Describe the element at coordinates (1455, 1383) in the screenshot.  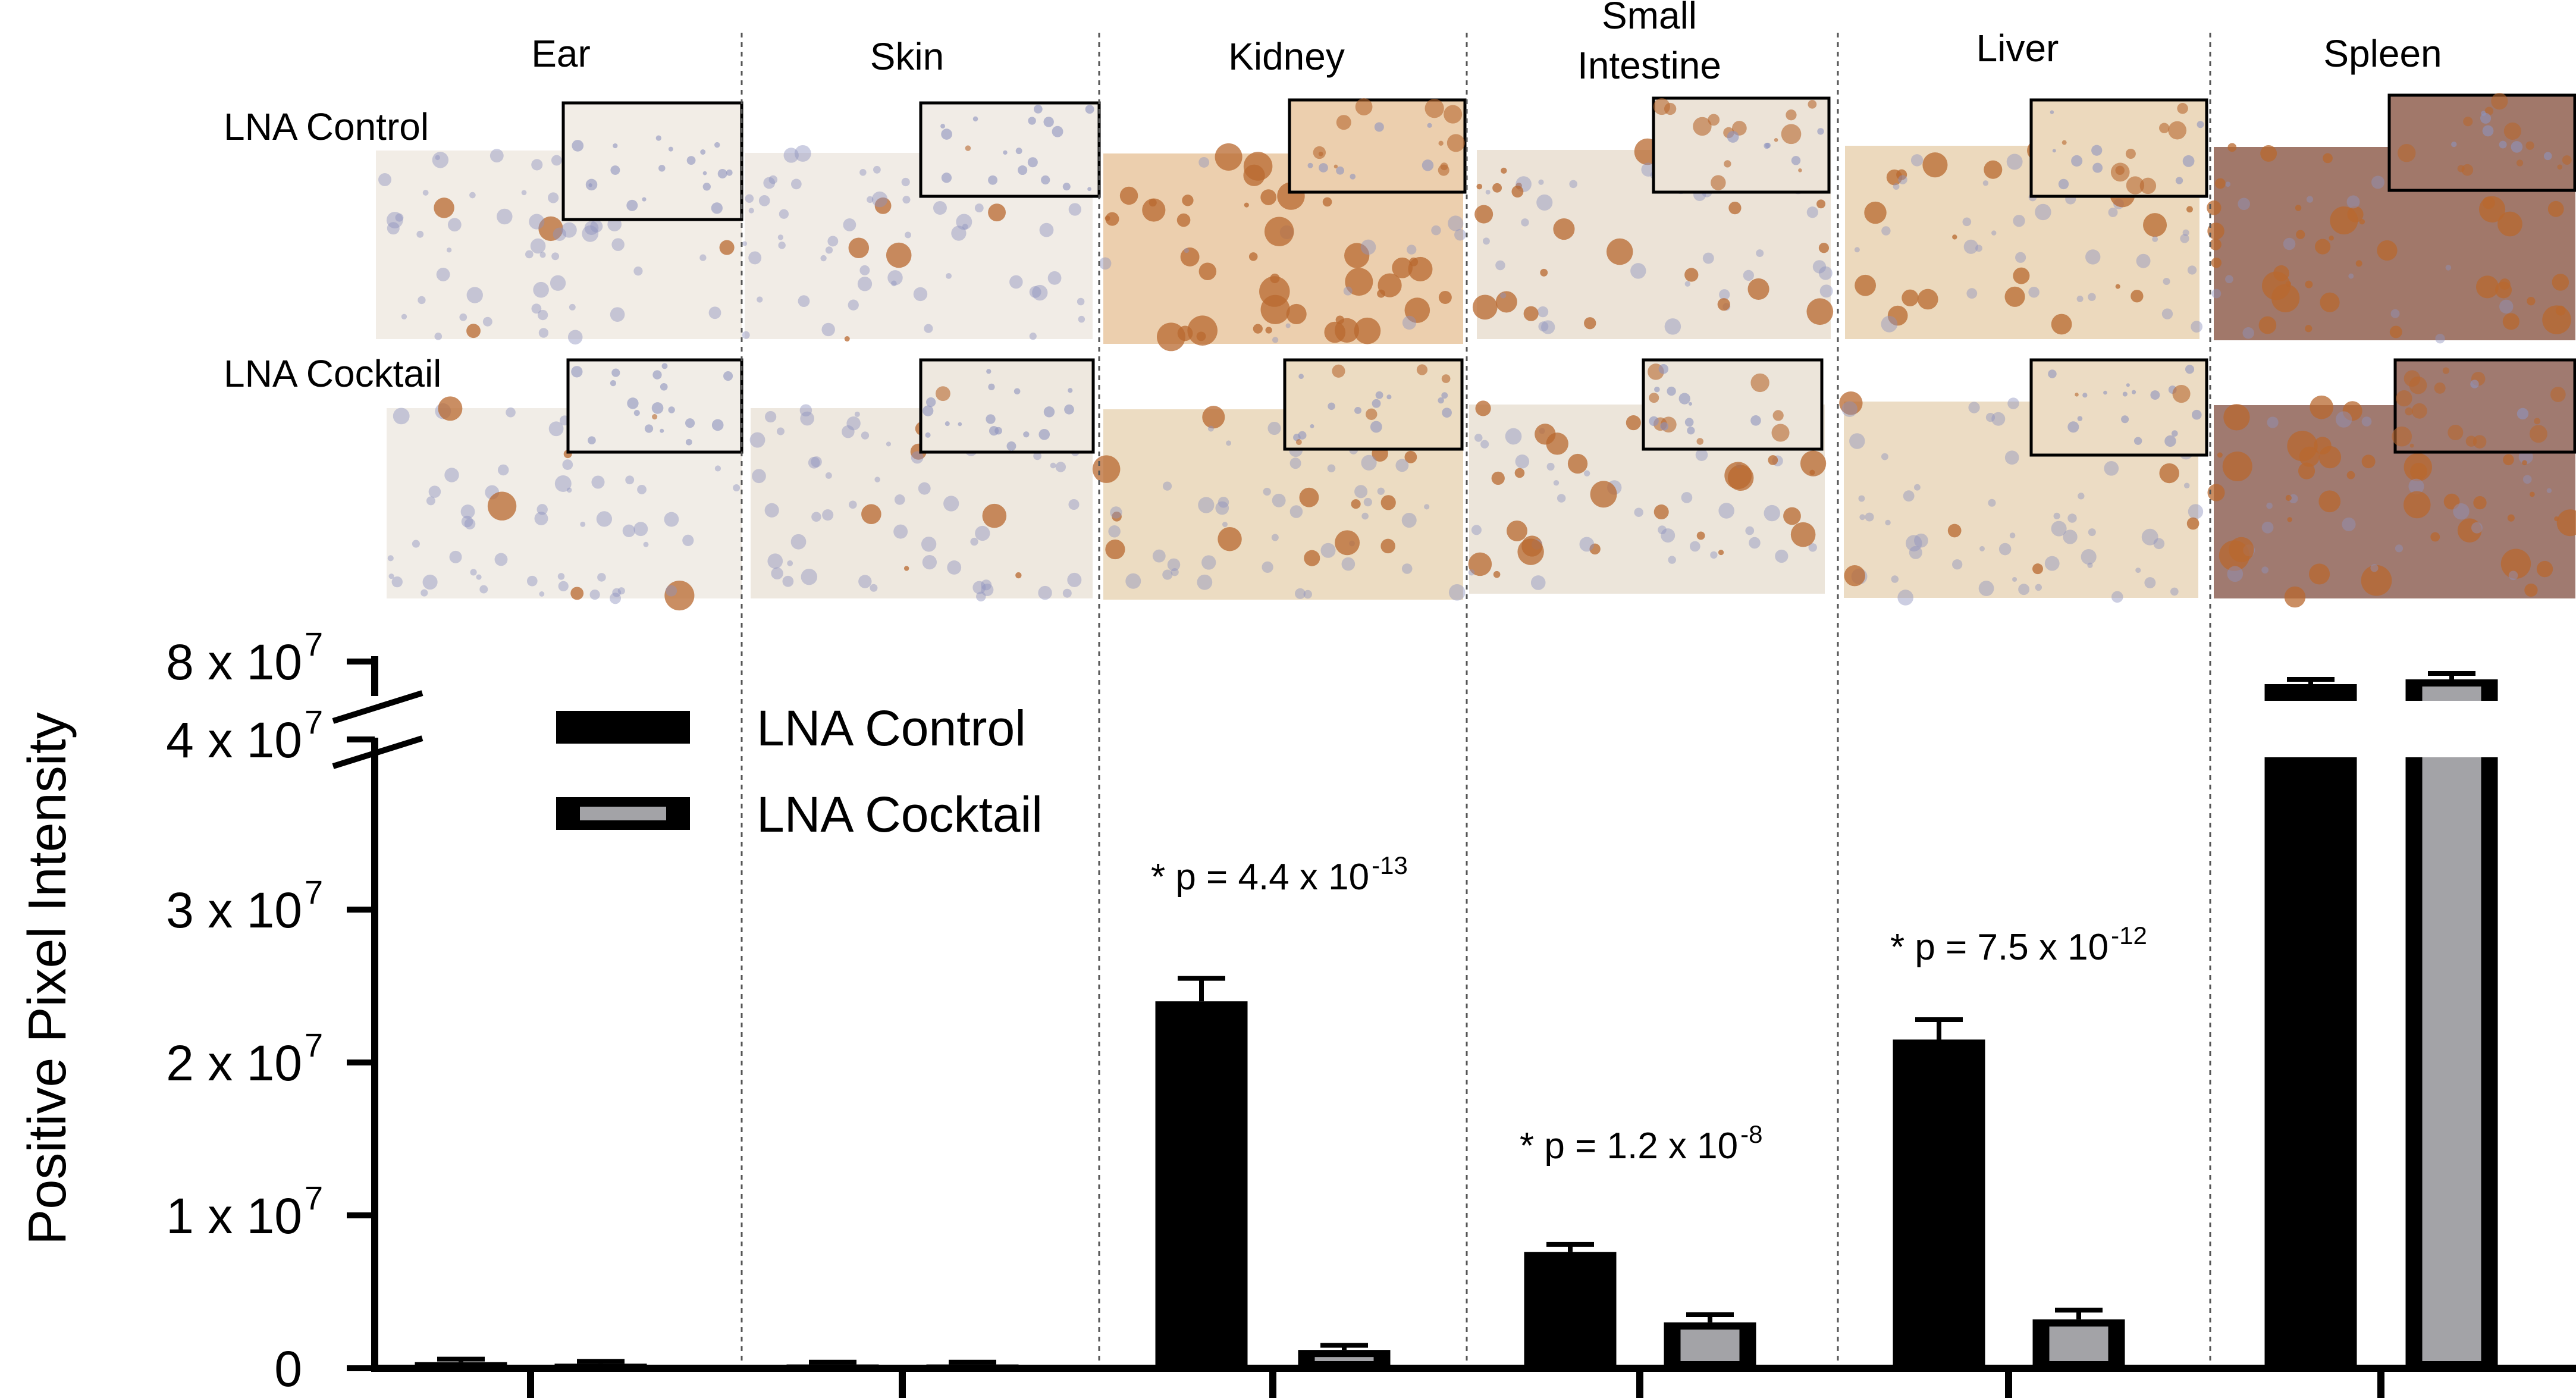
I see `x-axis-ticks` at that location.